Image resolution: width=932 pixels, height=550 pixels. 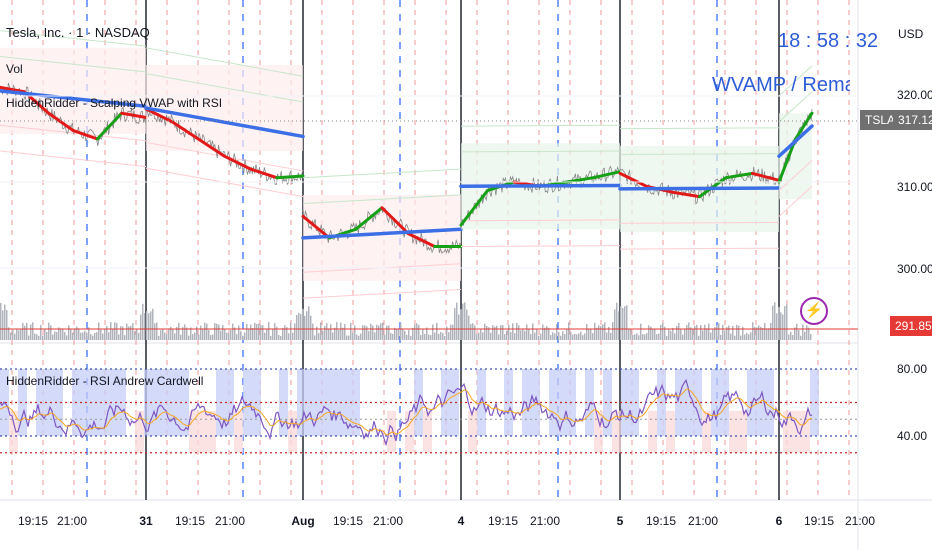 I want to click on volume-indicator-label: Vol, so click(x=14, y=69).